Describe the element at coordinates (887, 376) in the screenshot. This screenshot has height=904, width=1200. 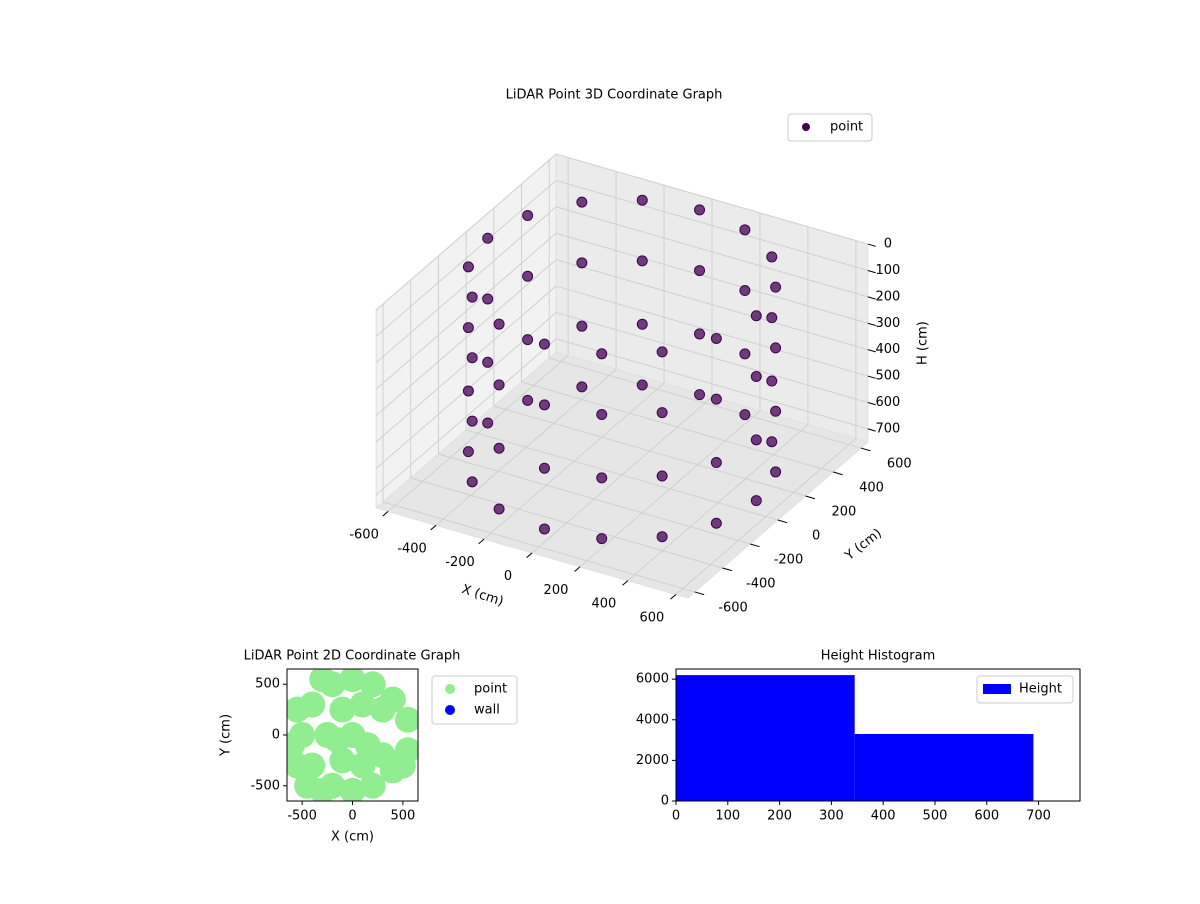
I see `z-tick-label: 500` at that location.